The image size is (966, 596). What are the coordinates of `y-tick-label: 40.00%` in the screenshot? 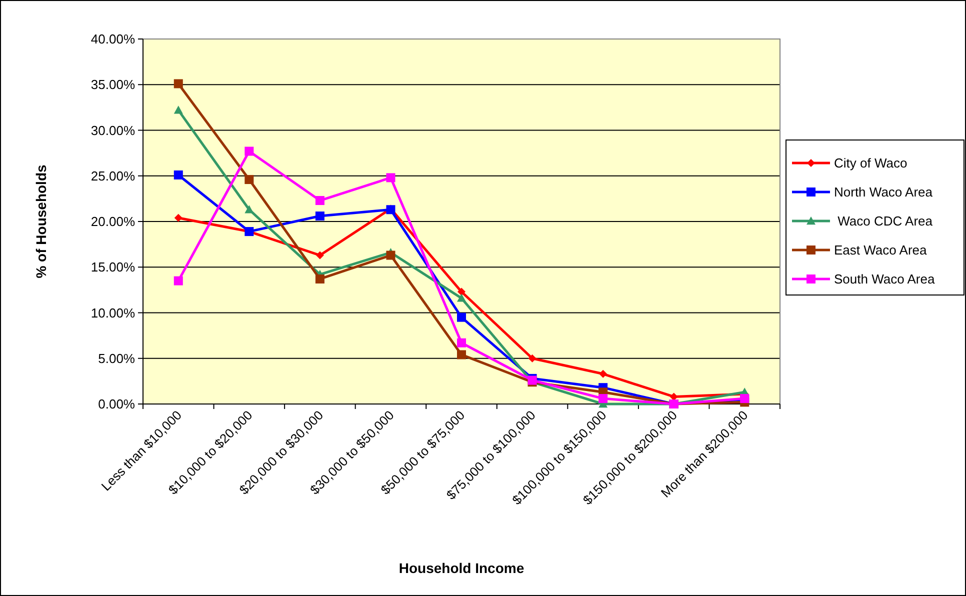 It's located at (113, 39).